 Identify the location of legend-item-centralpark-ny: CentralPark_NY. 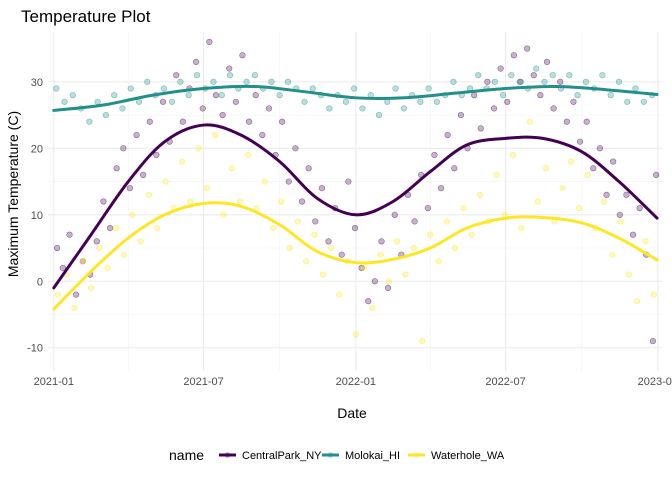
(270, 456).